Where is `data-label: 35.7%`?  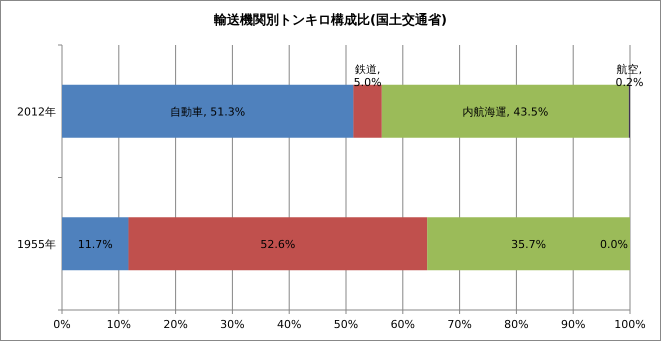 data-label: 35.7% is located at coordinates (528, 244).